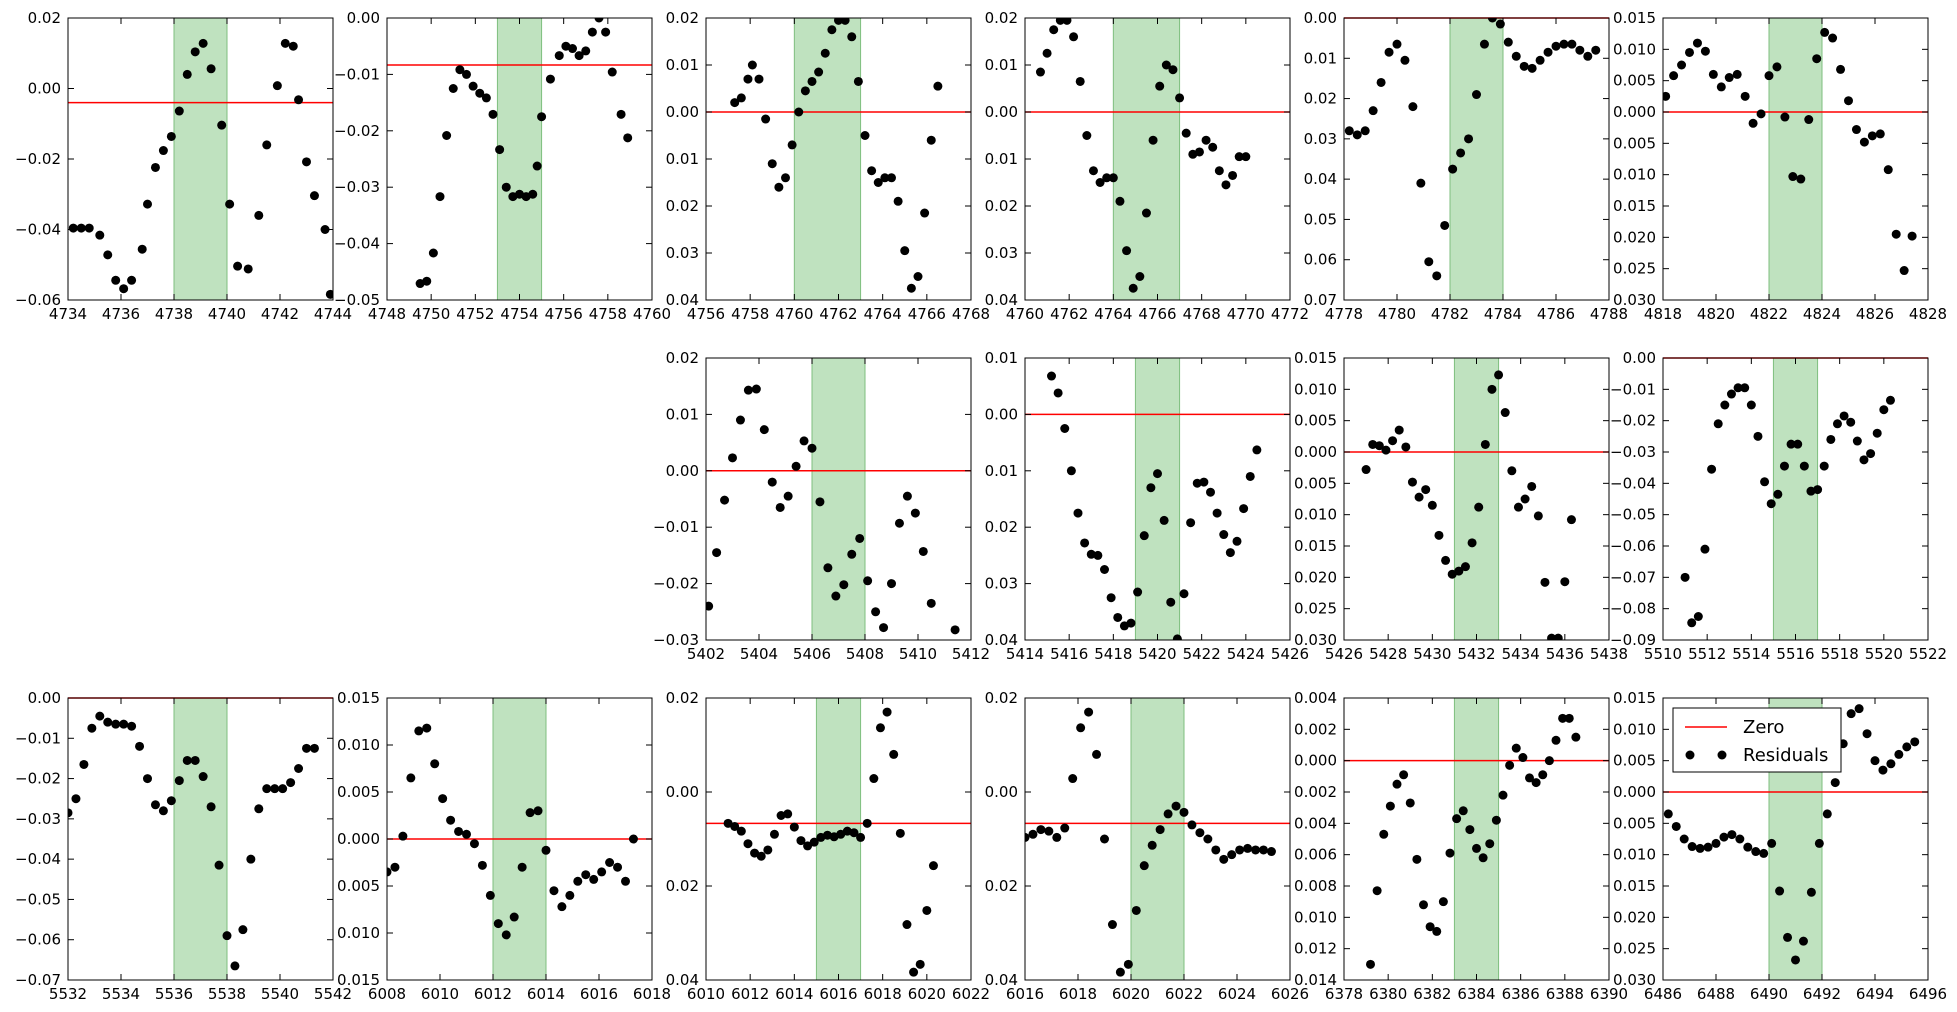  What do you see at coordinates (1663, 654) in the screenshot?
I see `x-tick-label: 5510` at bounding box center [1663, 654].